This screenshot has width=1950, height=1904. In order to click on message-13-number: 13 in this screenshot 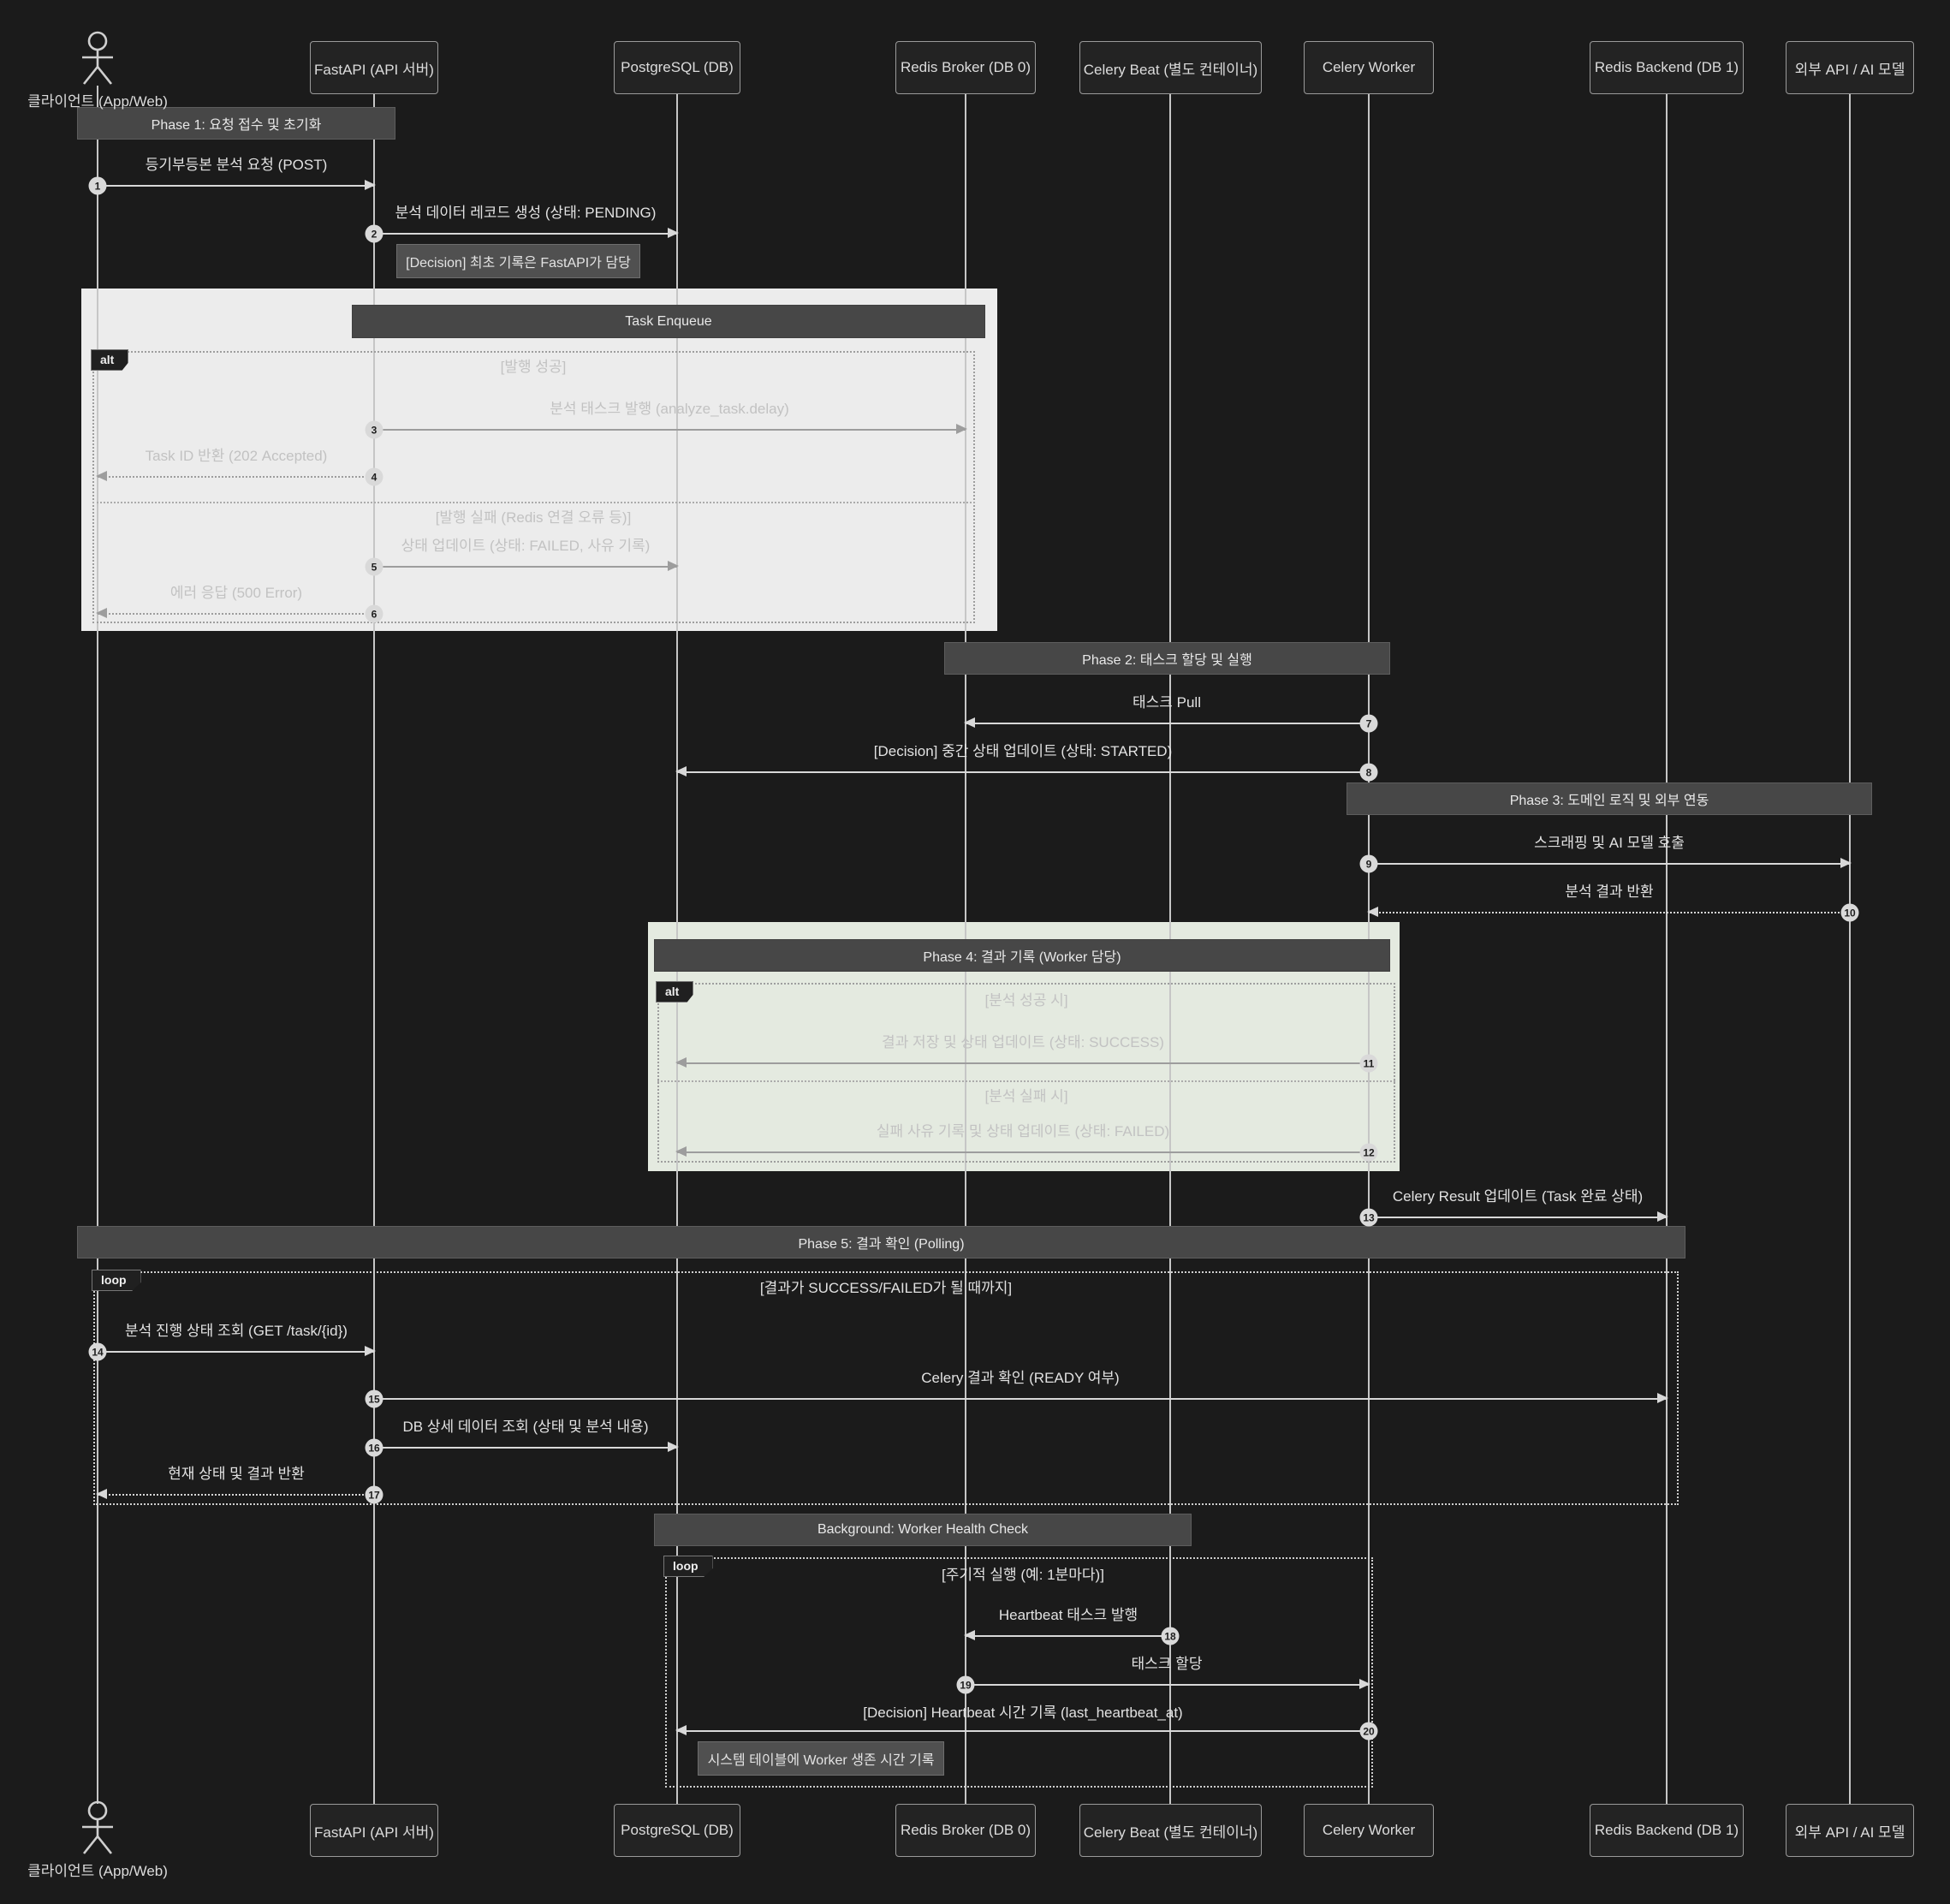, I will do `click(1368, 1217)`.